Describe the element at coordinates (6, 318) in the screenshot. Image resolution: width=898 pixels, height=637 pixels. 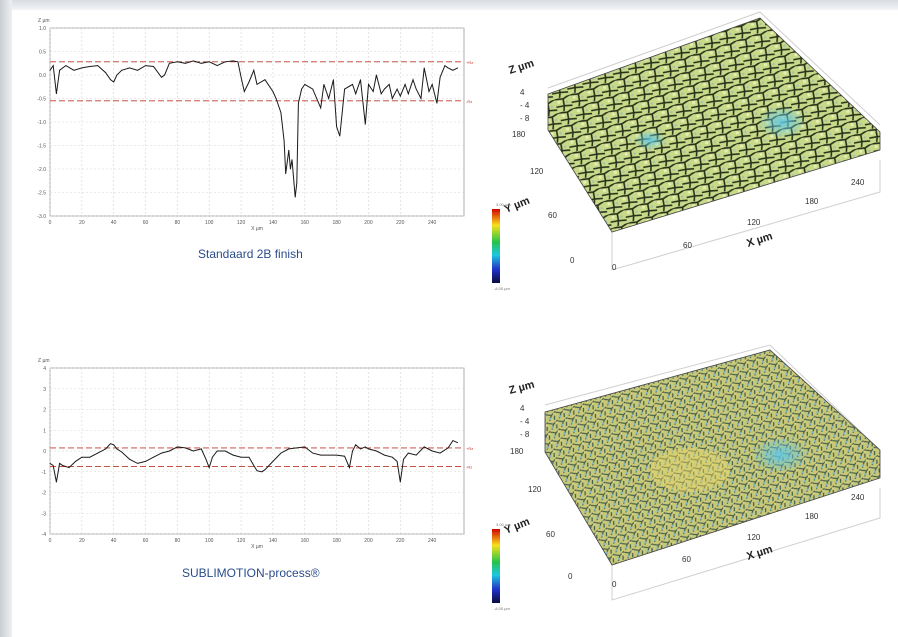
I see `window-frame-left` at that location.